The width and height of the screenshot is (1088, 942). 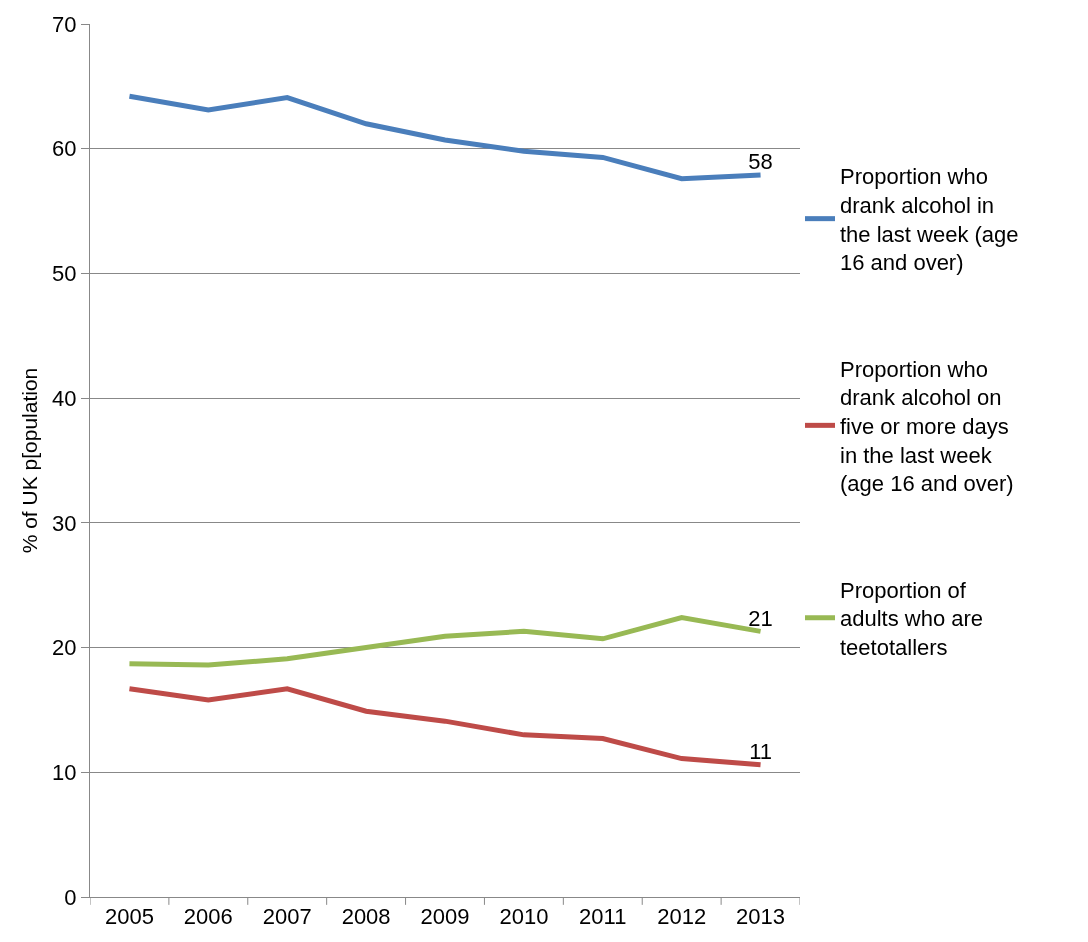 What do you see at coordinates (760, 752) in the screenshot?
I see `data-label: 11` at bounding box center [760, 752].